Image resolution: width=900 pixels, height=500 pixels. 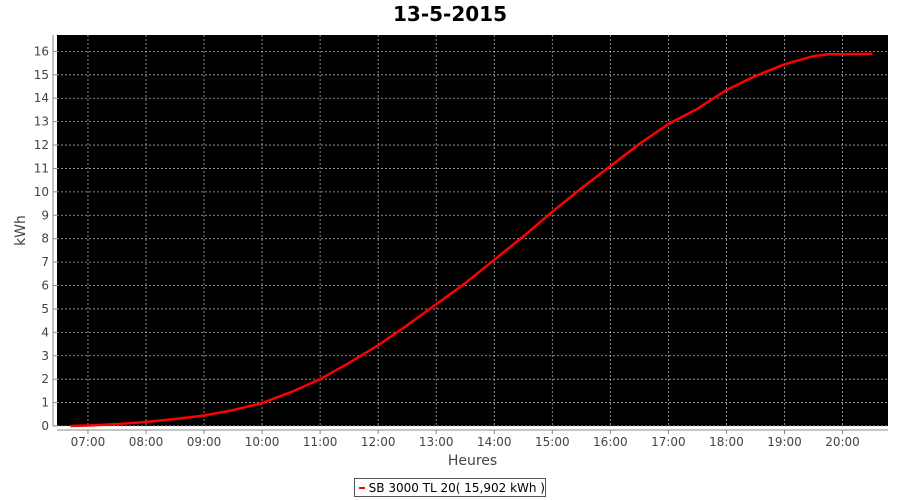 What do you see at coordinates (88, 442) in the screenshot?
I see `x-tick-label: 07:00` at bounding box center [88, 442].